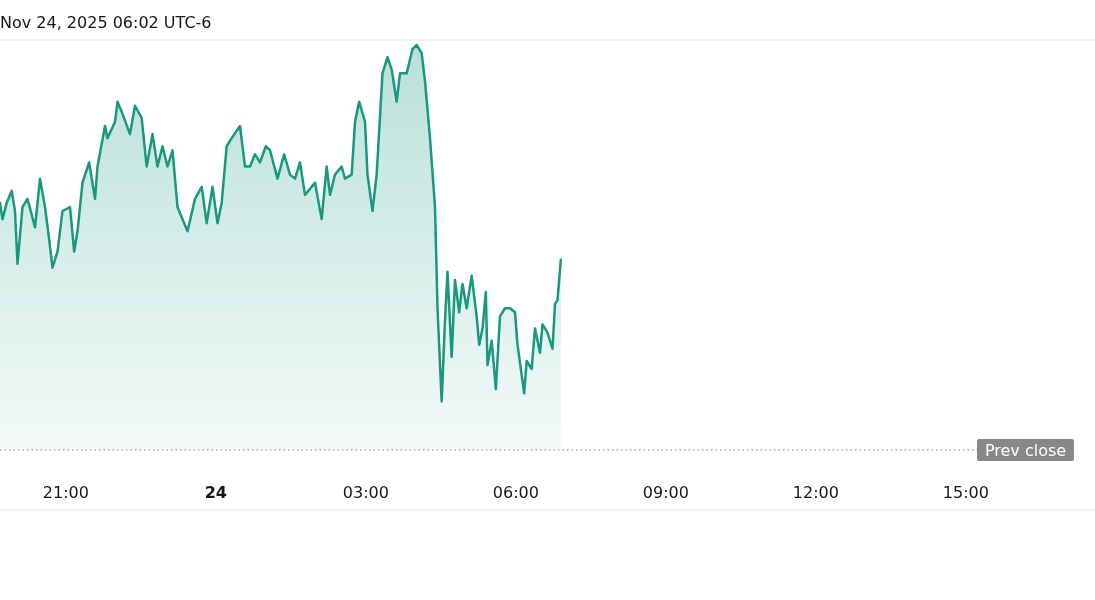 The image size is (1095, 600). I want to click on x-tick-label: 12:00, so click(815, 492).